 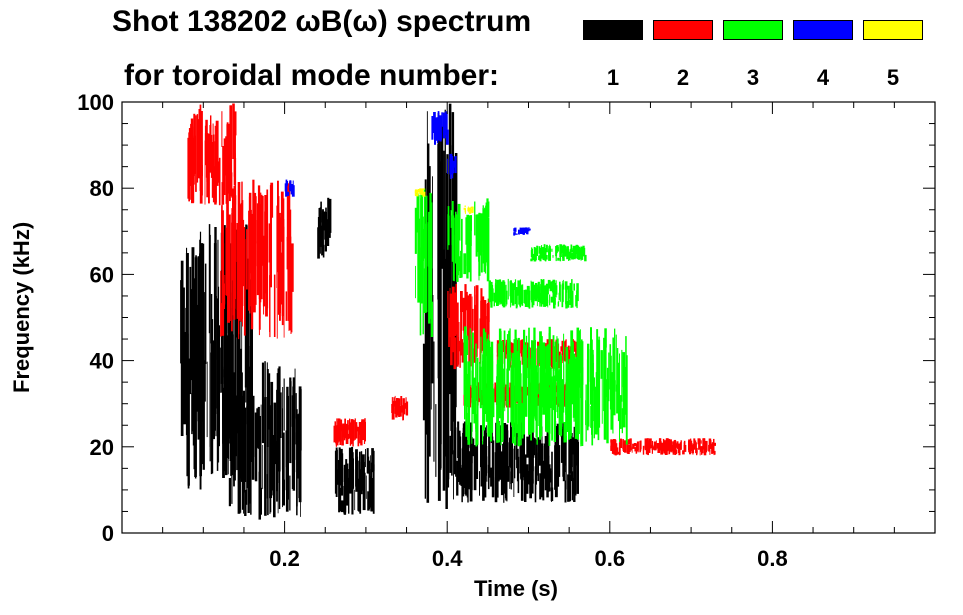 I want to click on legend-label-n4: 4, so click(x=823, y=77).